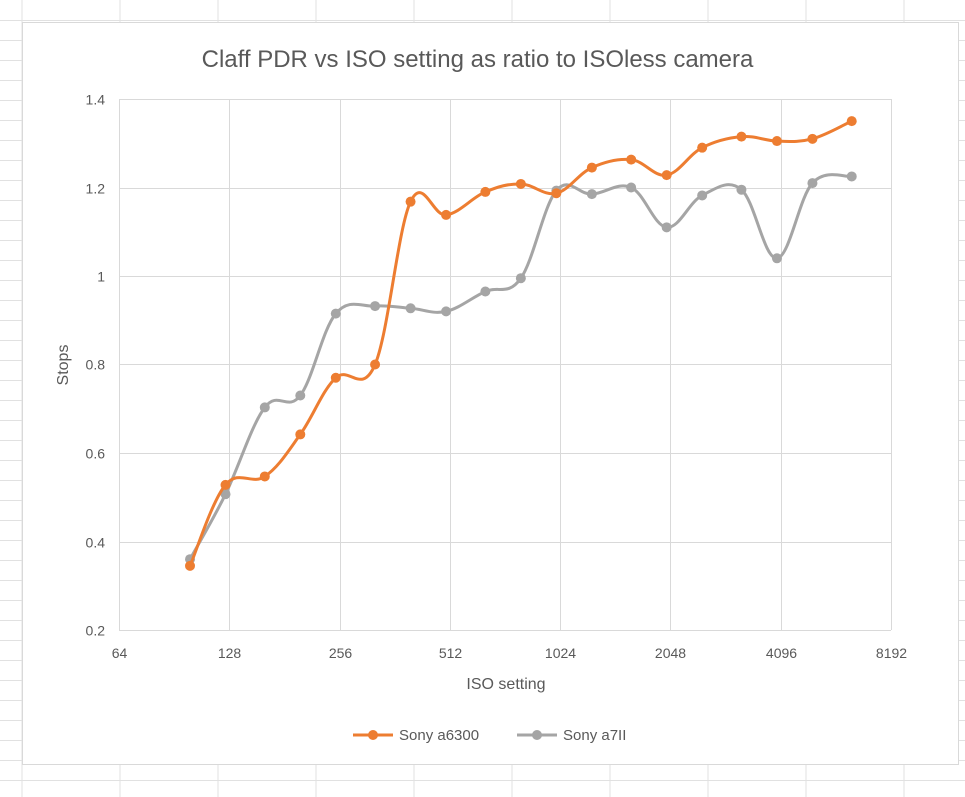 The width and height of the screenshot is (965, 797). I want to click on x-axis-tick-labels: 64 128 256 512 1024 2048 4096 8192, so click(510, 653).